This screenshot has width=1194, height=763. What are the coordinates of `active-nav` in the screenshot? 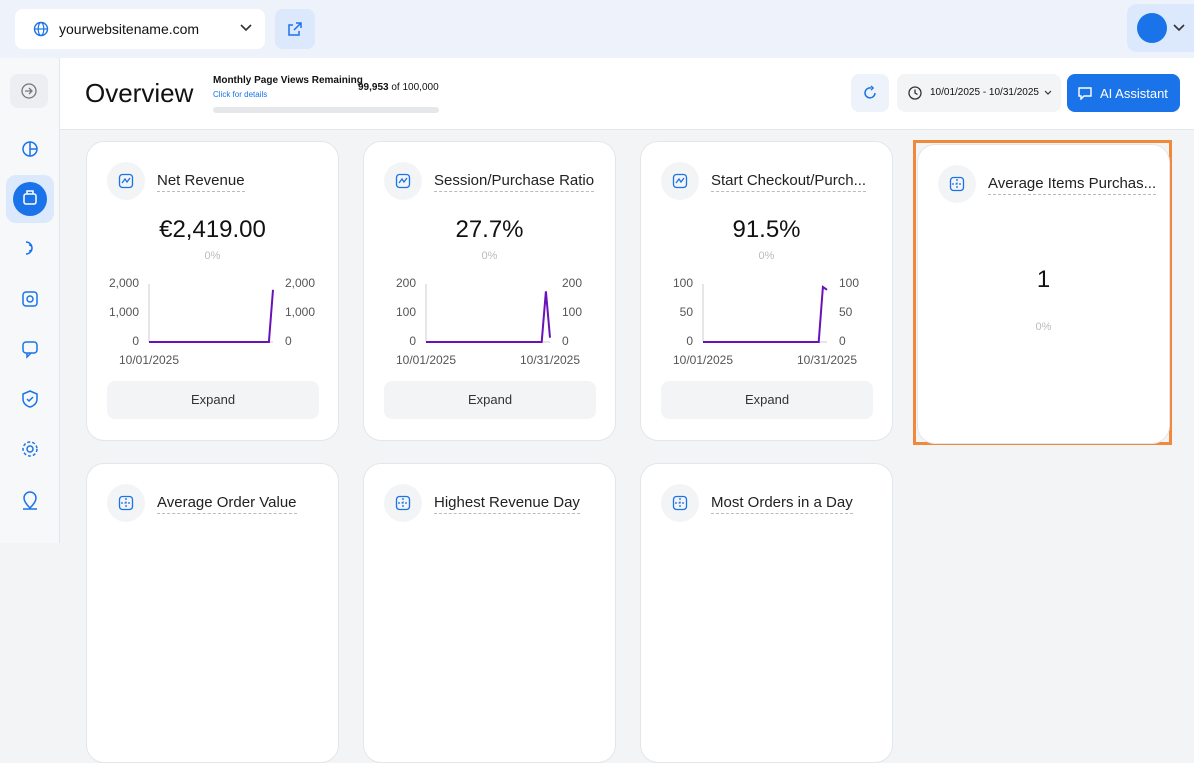 It's located at (30, 199).